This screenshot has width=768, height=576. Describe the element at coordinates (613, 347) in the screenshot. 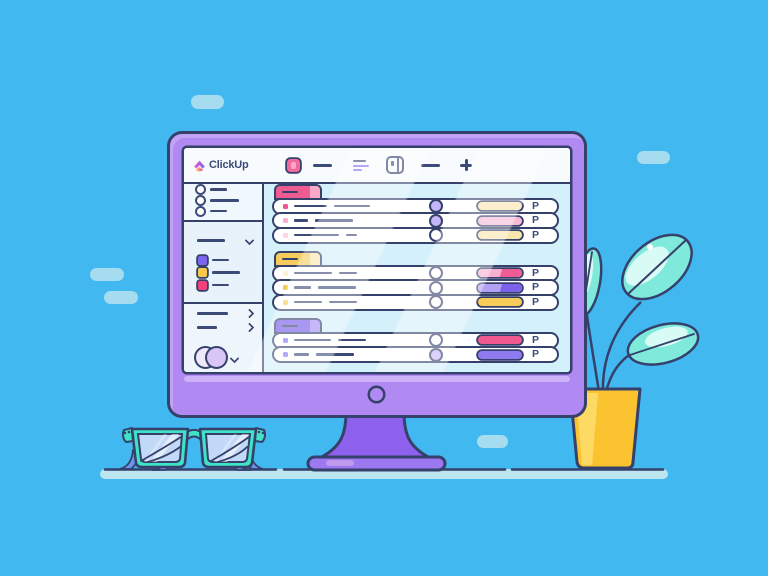

I see `plant-stems` at that location.